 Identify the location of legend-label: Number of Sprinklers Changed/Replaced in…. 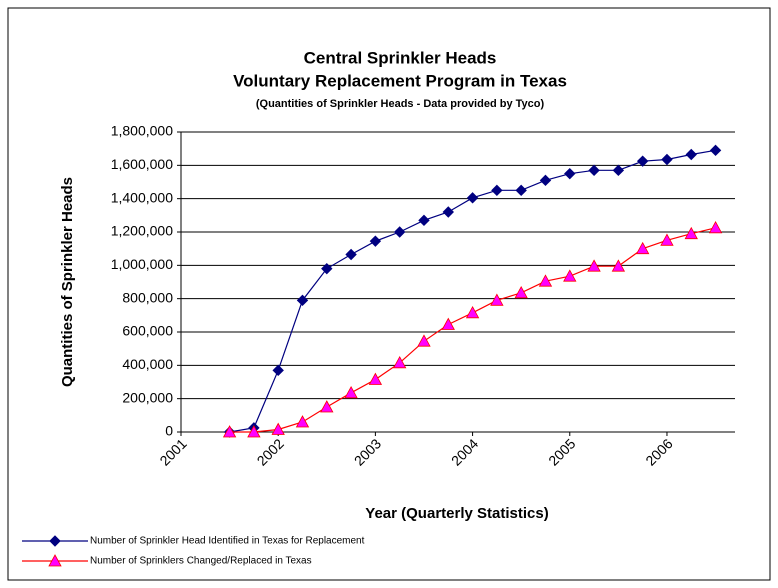
(201, 561).